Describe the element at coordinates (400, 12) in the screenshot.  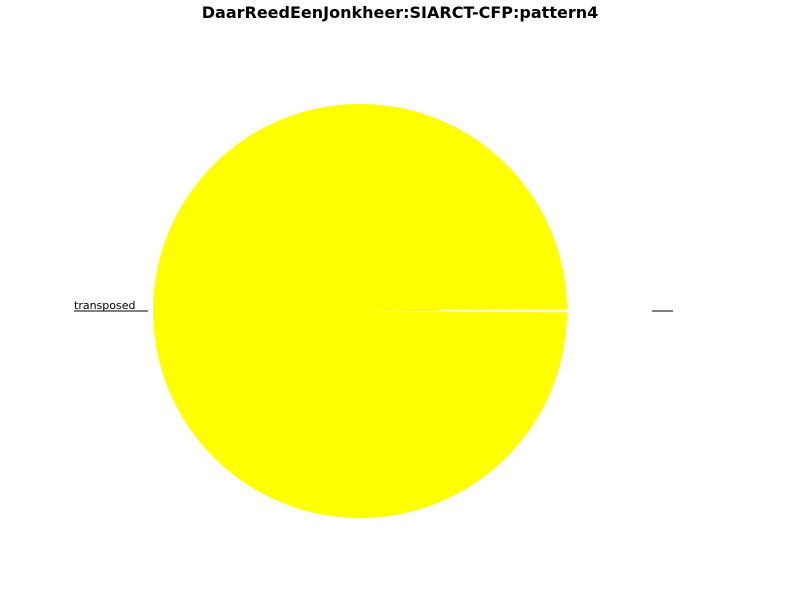
I see `chart-title: DaarReedEenJonkheer:SIARCT-CFP:pattern4` at that location.